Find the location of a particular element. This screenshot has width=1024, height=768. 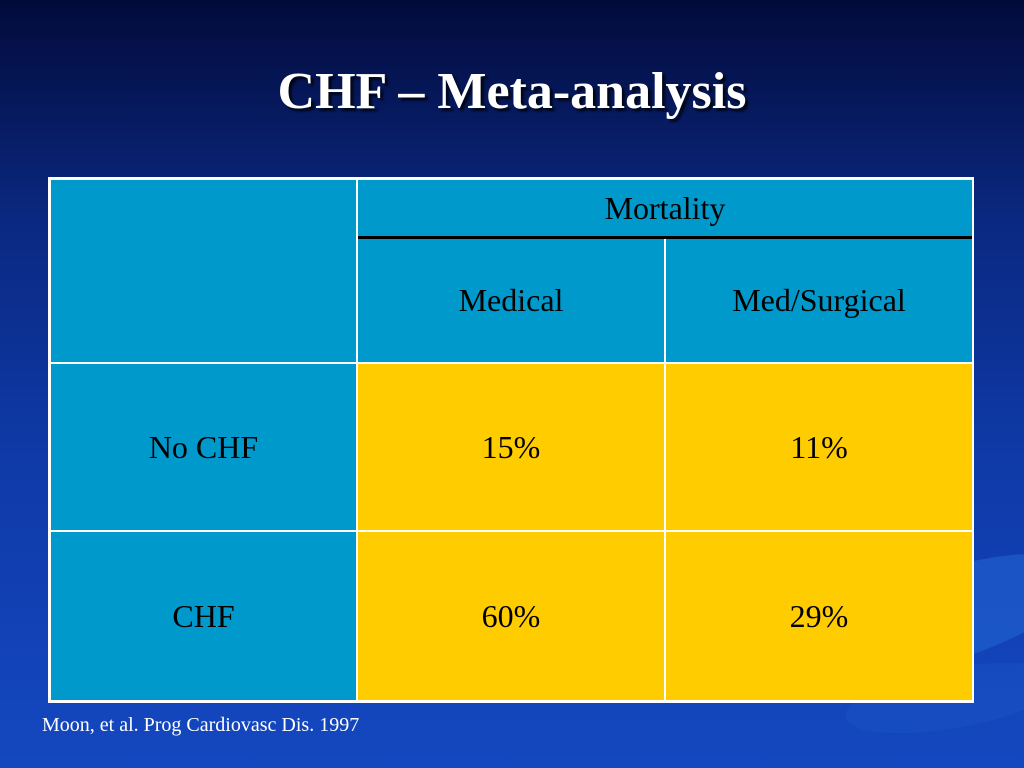

value-label: 11% is located at coordinates (819, 446).